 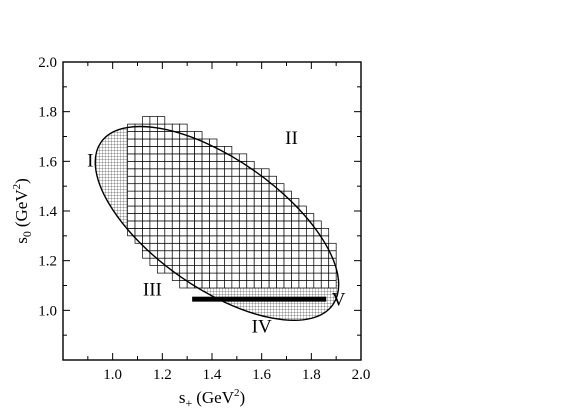 What do you see at coordinates (90, 160) in the screenshot?
I see `region-label-I: I` at bounding box center [90, 160].